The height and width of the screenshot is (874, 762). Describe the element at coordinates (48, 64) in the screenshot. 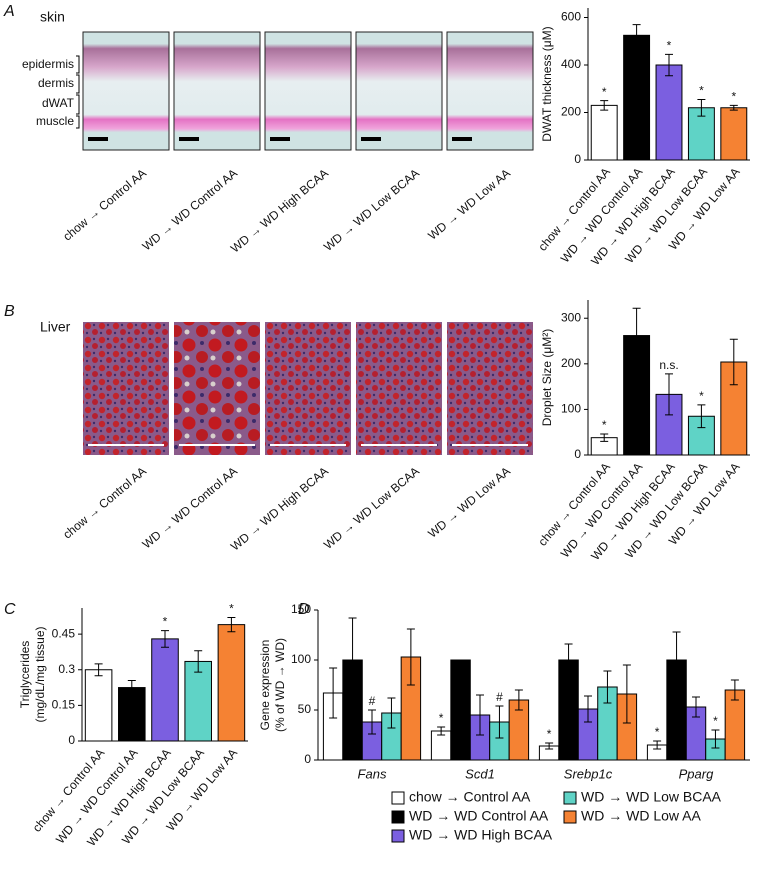

I see `layer-label: epidermis` at that location.